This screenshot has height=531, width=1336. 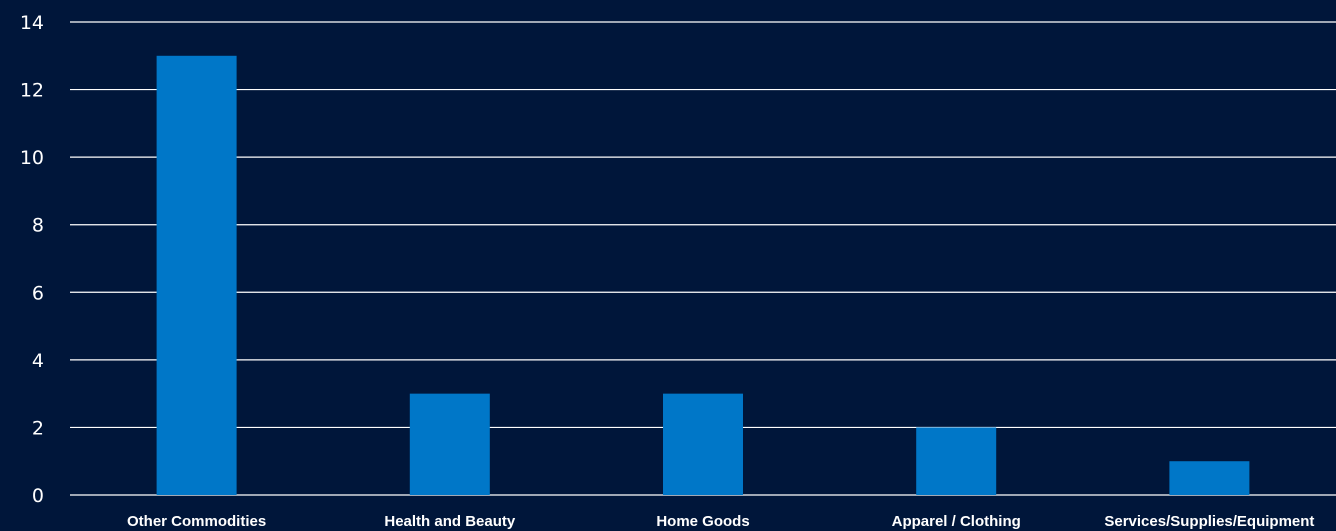 What do you see at coordinates (702, 521) in the screenshot?
I see `x-category-label: Home Goods` at bounding box center [702, 521].